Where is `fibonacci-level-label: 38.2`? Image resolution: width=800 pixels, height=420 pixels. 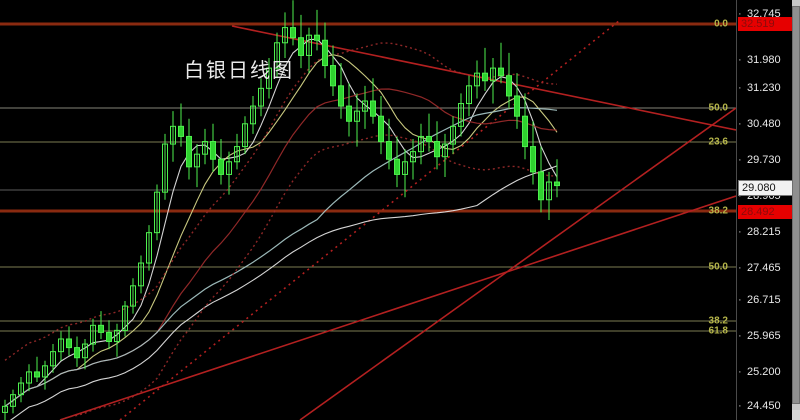
fibonacci-level-label: 38.2 is located at coordinates (718, 211).